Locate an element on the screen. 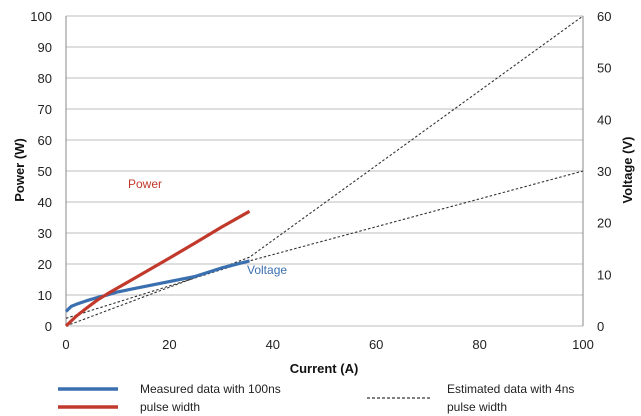 The image size is (641, 416). x-tick-label: 60 is located at coordinates (376, 344).